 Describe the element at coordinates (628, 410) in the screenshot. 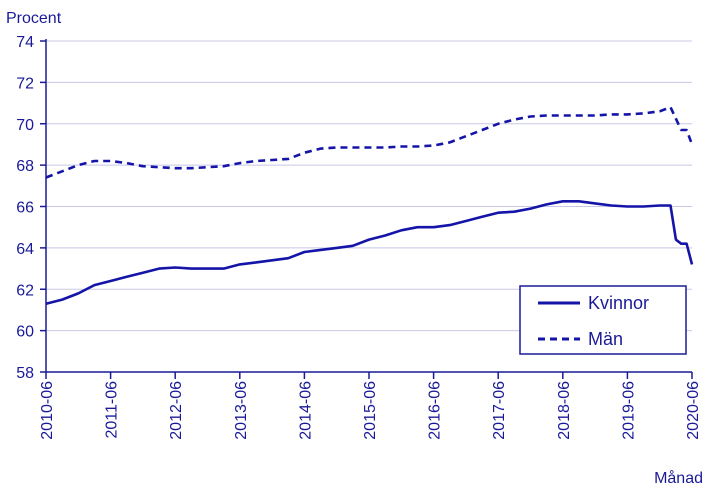

I see `x-tick-label: 2019-06` at that location.